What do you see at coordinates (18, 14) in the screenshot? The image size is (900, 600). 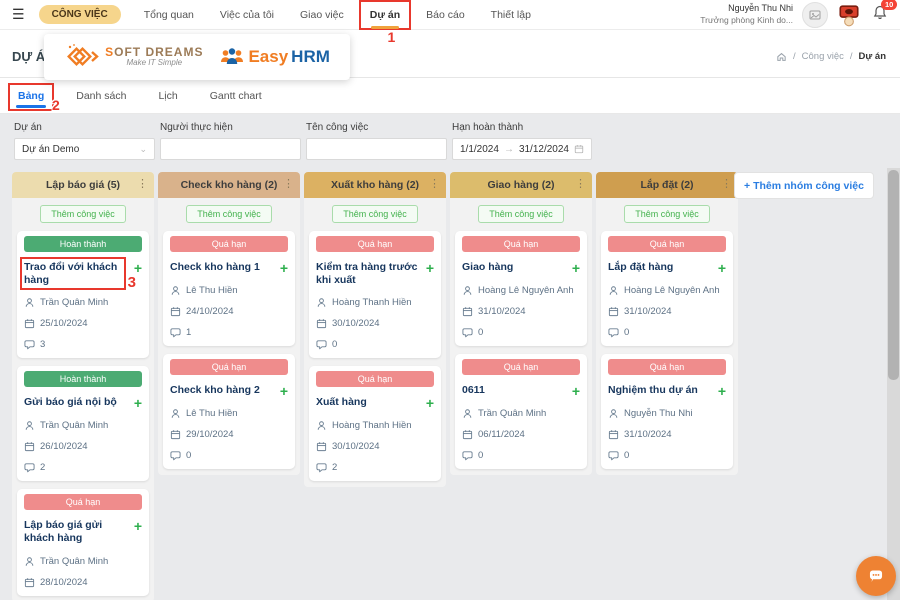 I see `hamburger-menu-icon: ☰` at bounding box center [18, 14].